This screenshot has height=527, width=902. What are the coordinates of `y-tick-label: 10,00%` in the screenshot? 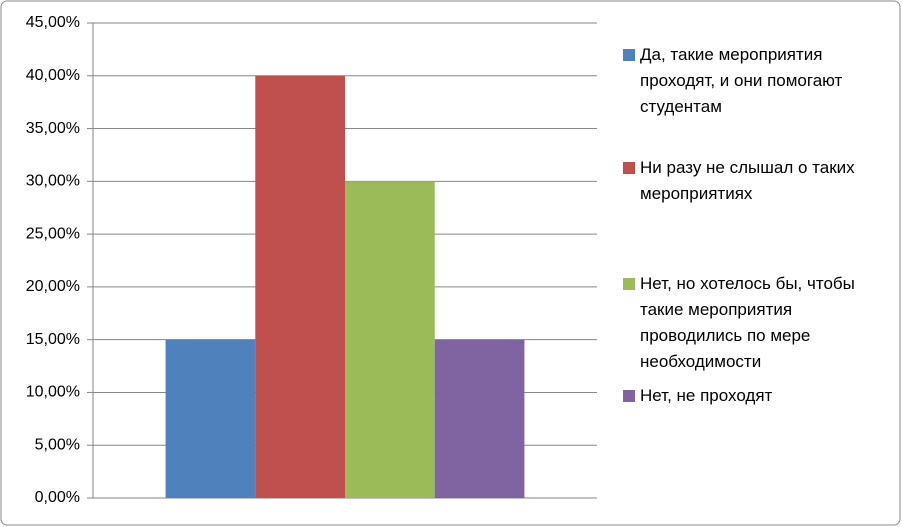 It's located at (53, 392).